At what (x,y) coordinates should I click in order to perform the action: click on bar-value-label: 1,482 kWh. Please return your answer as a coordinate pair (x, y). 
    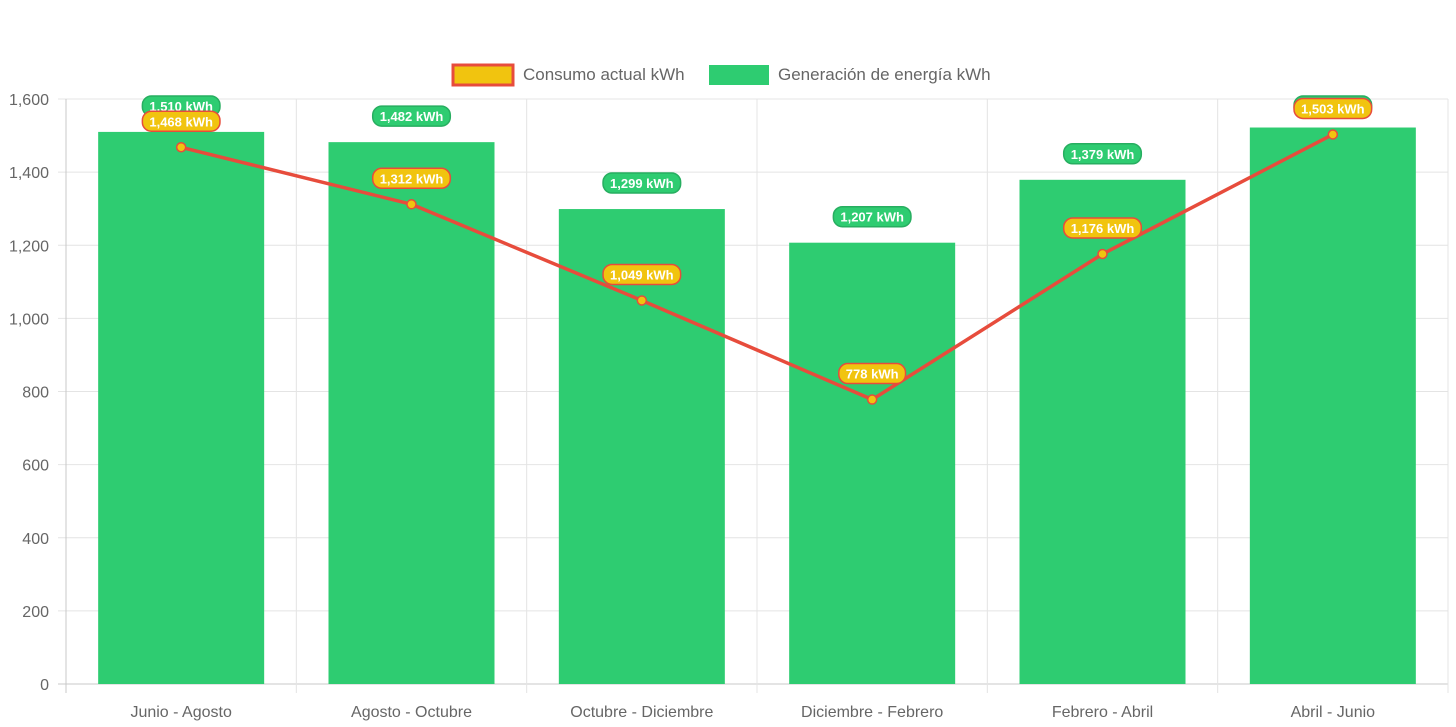
    Looking at the image, I should click on (411, 116).